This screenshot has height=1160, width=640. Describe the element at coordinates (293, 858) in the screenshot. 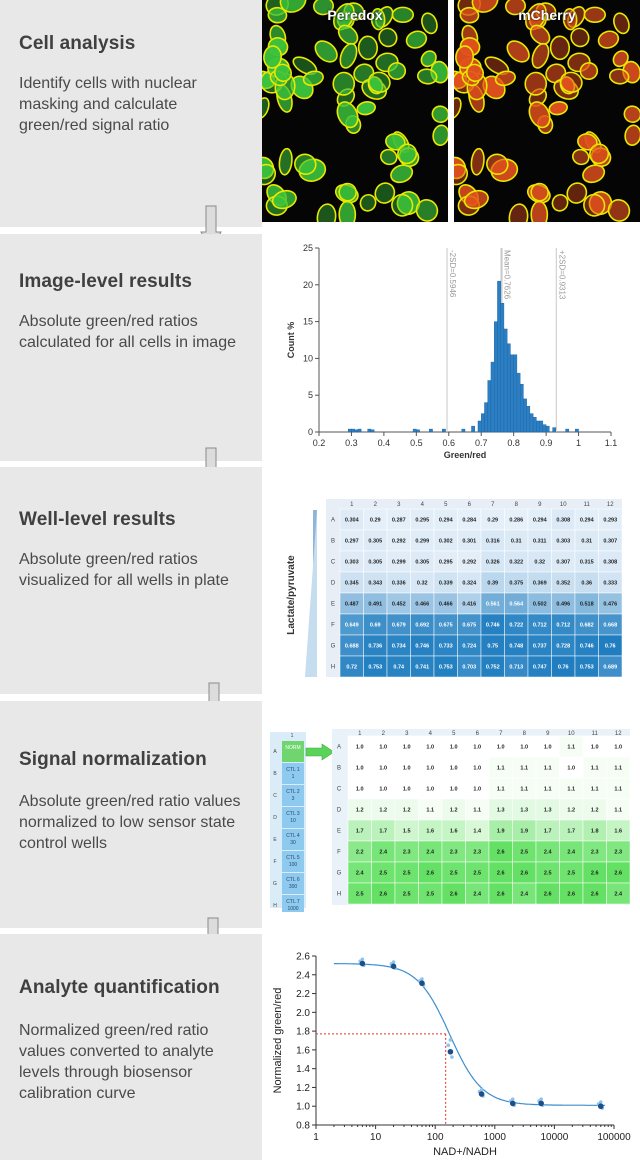

I see `control-cell-label: CTL 5` at that location.